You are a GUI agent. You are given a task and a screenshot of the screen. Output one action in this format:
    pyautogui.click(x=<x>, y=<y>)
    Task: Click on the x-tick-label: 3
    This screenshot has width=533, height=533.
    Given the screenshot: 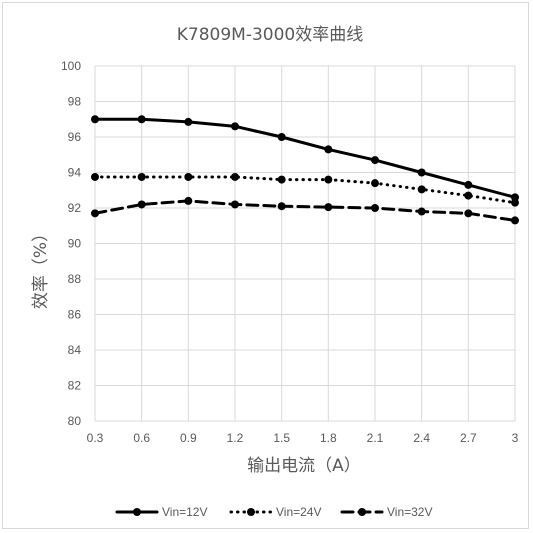 What is the action you would take?
    pyautogui.click(x=515, y=438)
    